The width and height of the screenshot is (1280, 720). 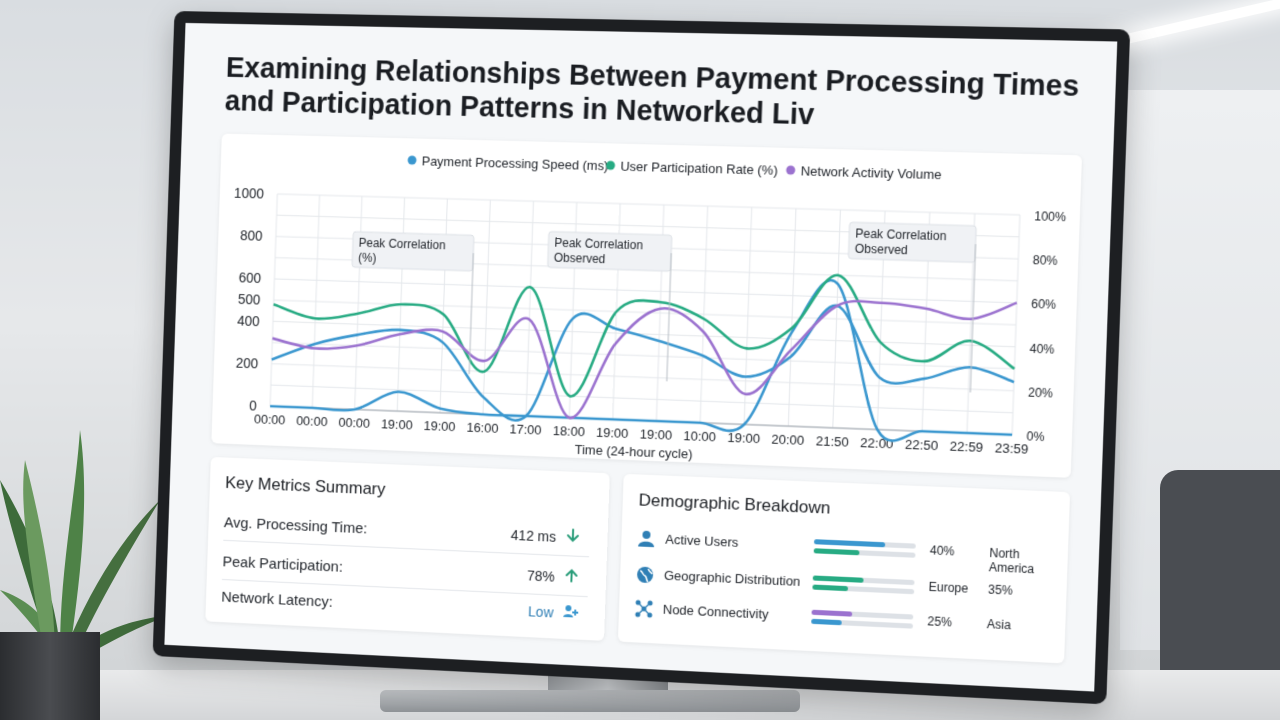 I want to click on users-icon, so click(x=571, y=613).